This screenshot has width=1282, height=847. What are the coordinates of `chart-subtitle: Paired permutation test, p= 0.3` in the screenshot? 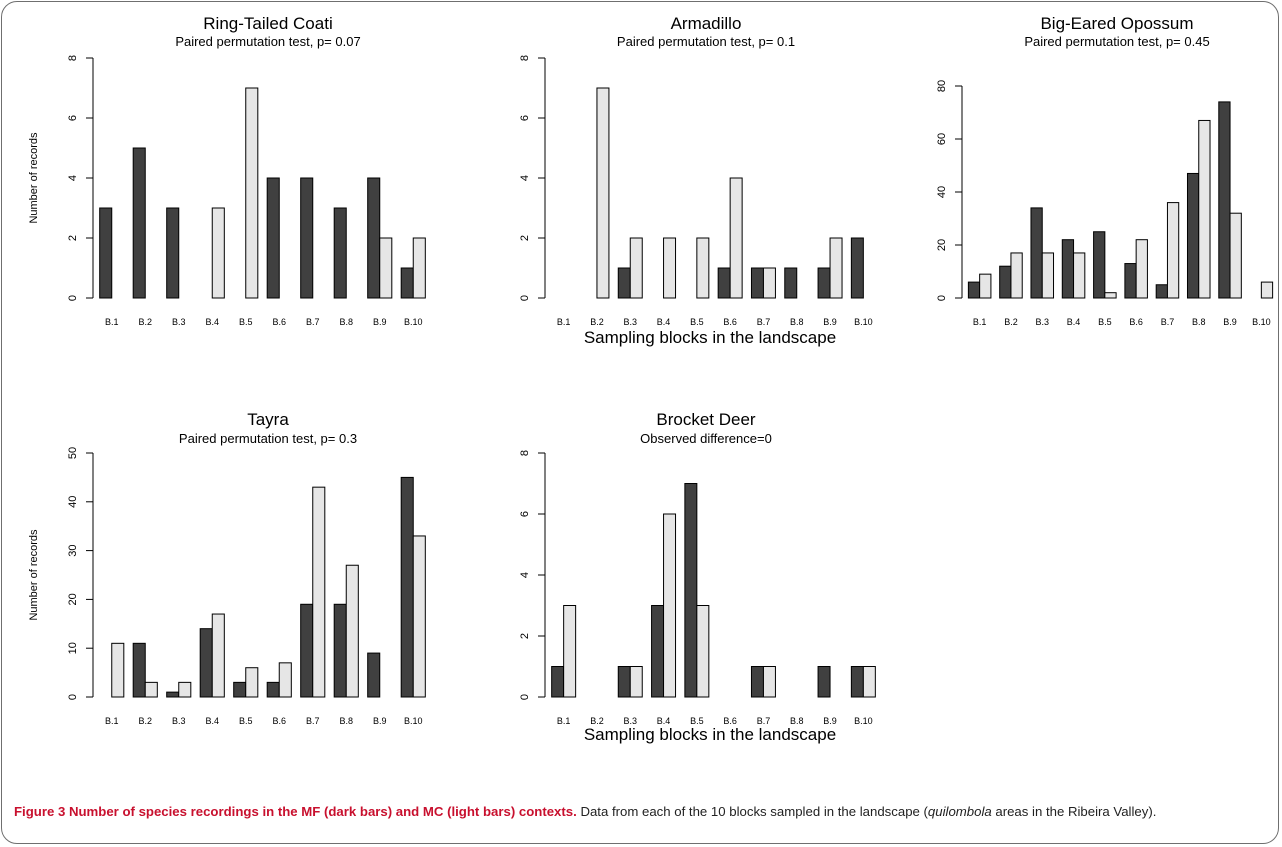 It's located at (268, 438).